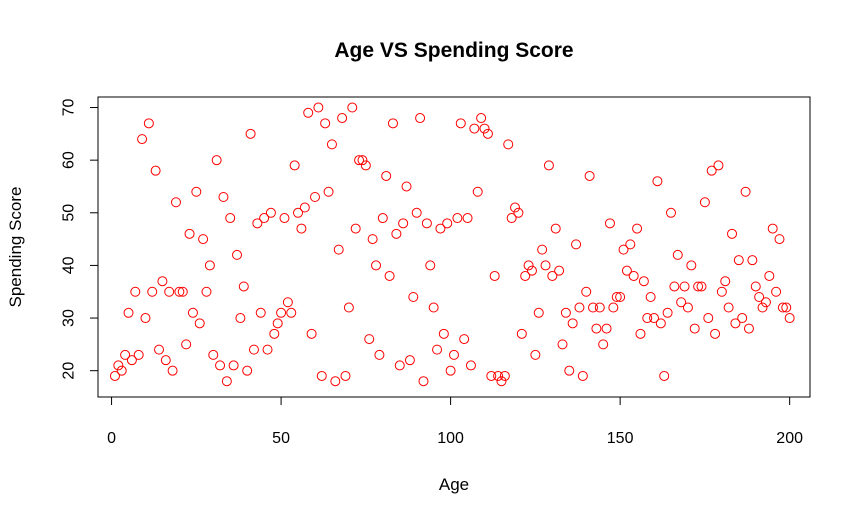 This screenshot has width=862, height=521. Describe the element at coordinates (789, 438) in the screenshot. I see `x-tick-label: 200` at that location.